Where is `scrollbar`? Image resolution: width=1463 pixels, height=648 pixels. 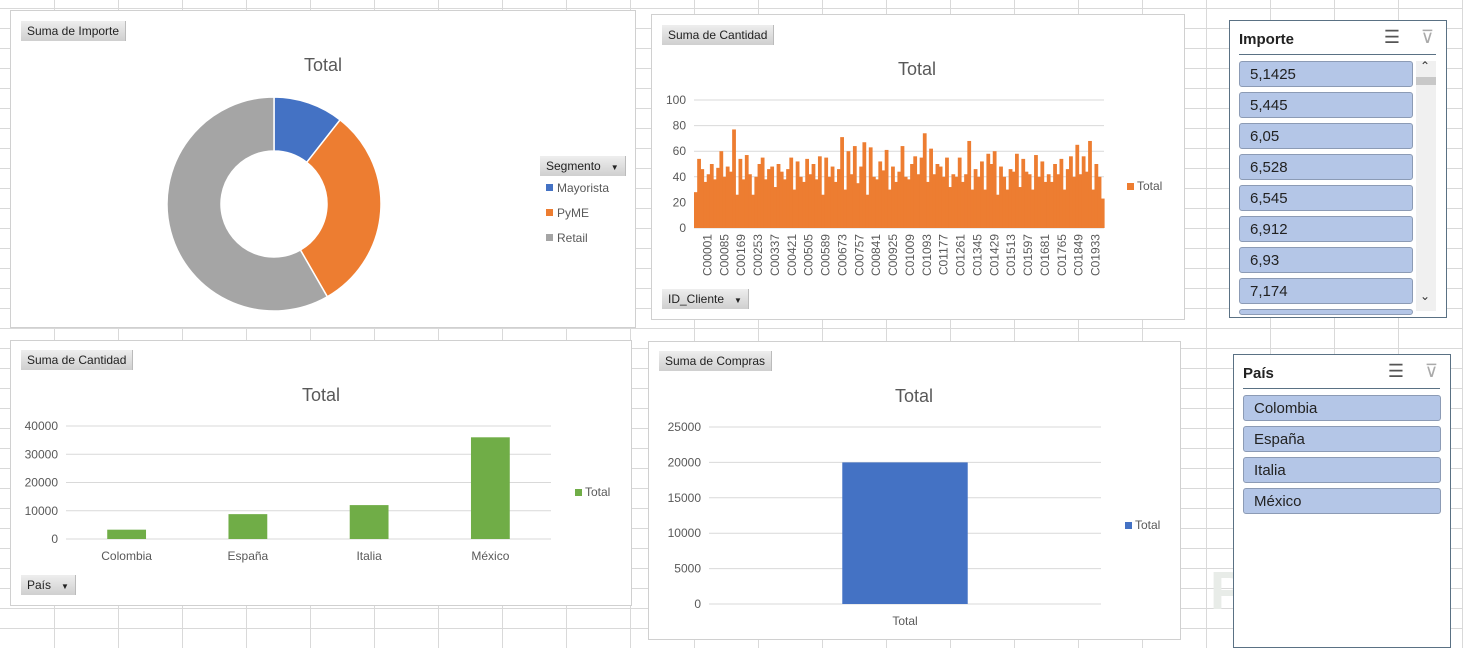
scrollbar is located at coordinates (1426, 186).